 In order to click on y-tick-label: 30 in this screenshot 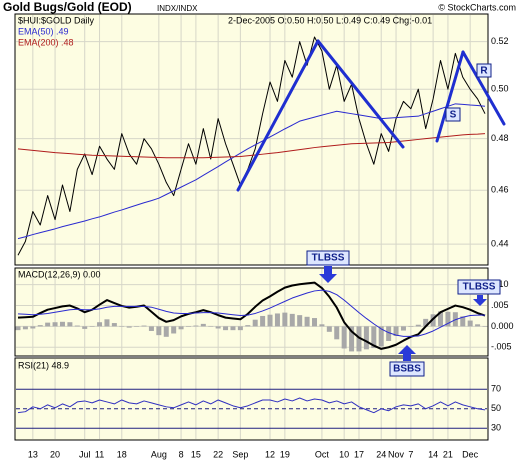, I will do `click(496, 428)`.